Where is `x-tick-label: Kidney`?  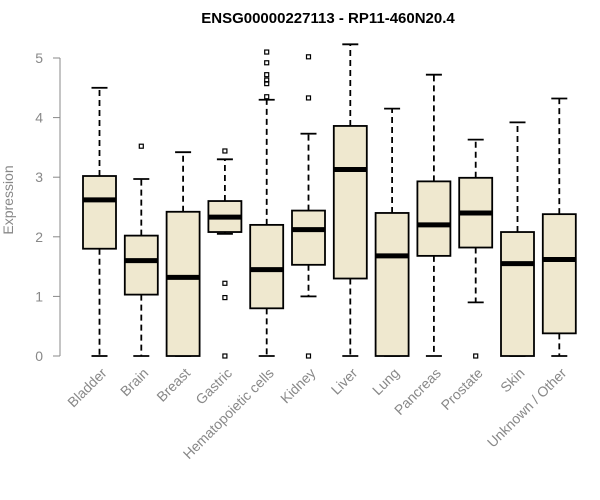 x-tick-label: Kidney is located at coordinates (298, 386).